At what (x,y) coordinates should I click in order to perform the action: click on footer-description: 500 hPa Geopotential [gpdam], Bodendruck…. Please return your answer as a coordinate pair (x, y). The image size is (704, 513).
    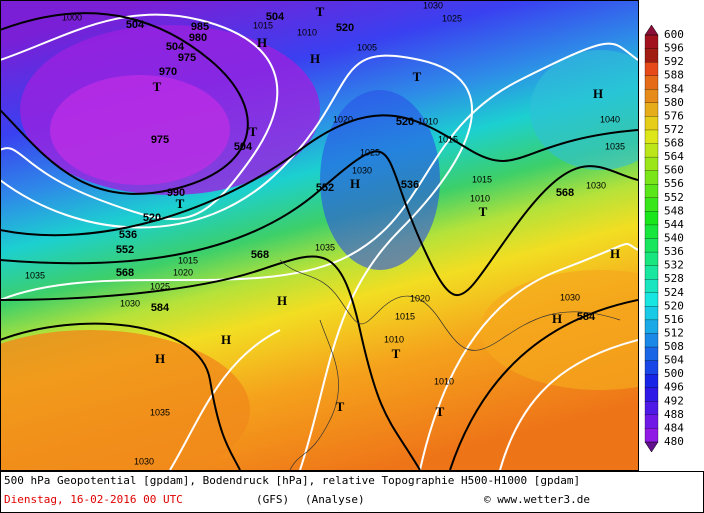
    Looking at the image, I should click on (292, 480).